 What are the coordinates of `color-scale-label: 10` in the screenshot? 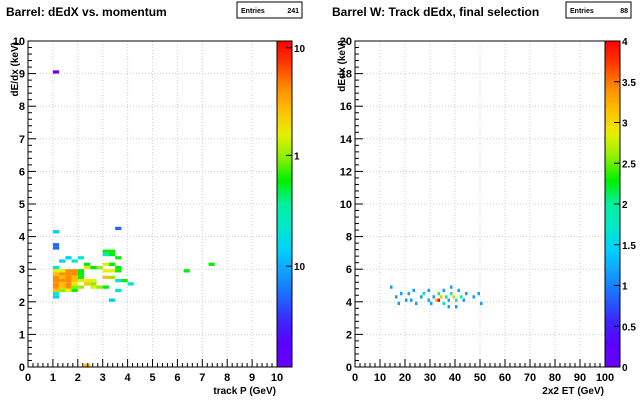 It's located at (300, 49).